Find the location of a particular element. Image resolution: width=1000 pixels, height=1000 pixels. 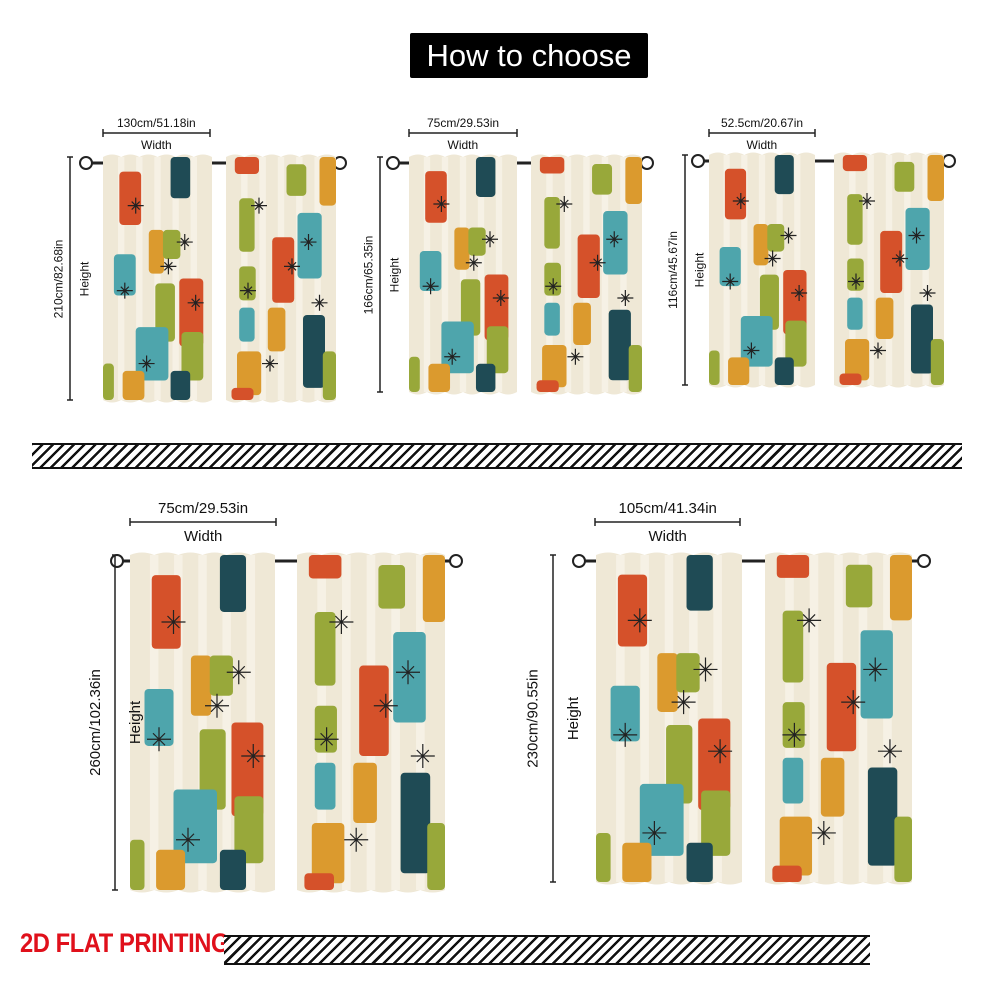

footer-hatch is located at coordinates (547, 950).